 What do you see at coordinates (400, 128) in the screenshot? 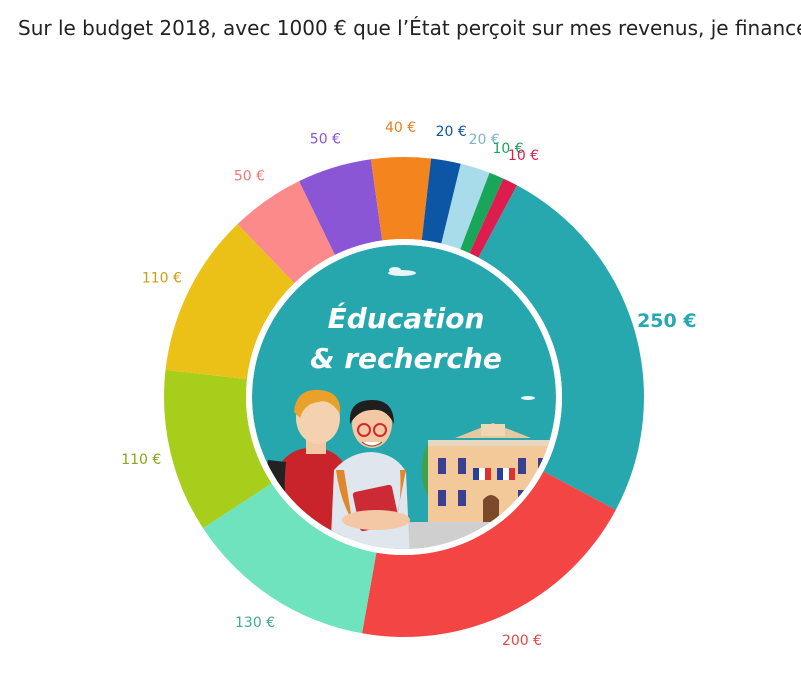
I see `slice-value-label: 40 €` at bounding box center [400, 128].